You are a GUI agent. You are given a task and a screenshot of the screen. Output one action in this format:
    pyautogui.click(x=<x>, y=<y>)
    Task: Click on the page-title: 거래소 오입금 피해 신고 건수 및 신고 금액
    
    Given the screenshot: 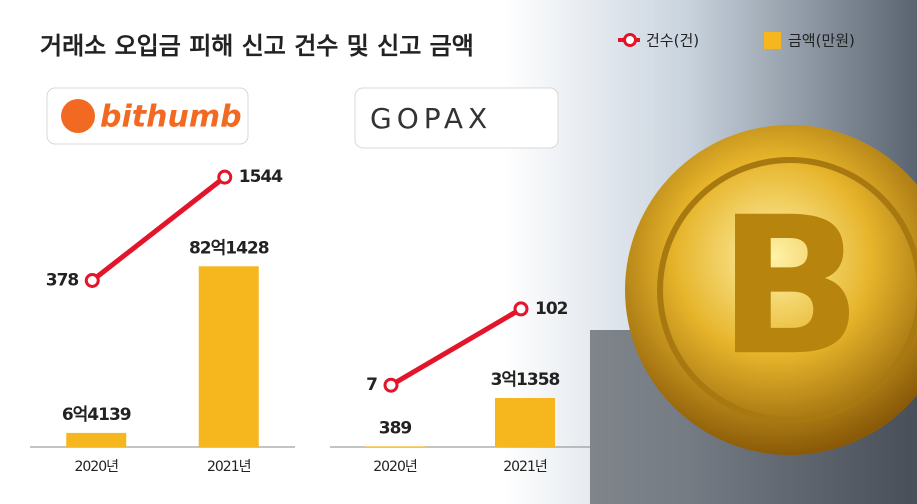 What is the action you would take?
    pyautogui.click(x=257, y=46)
    